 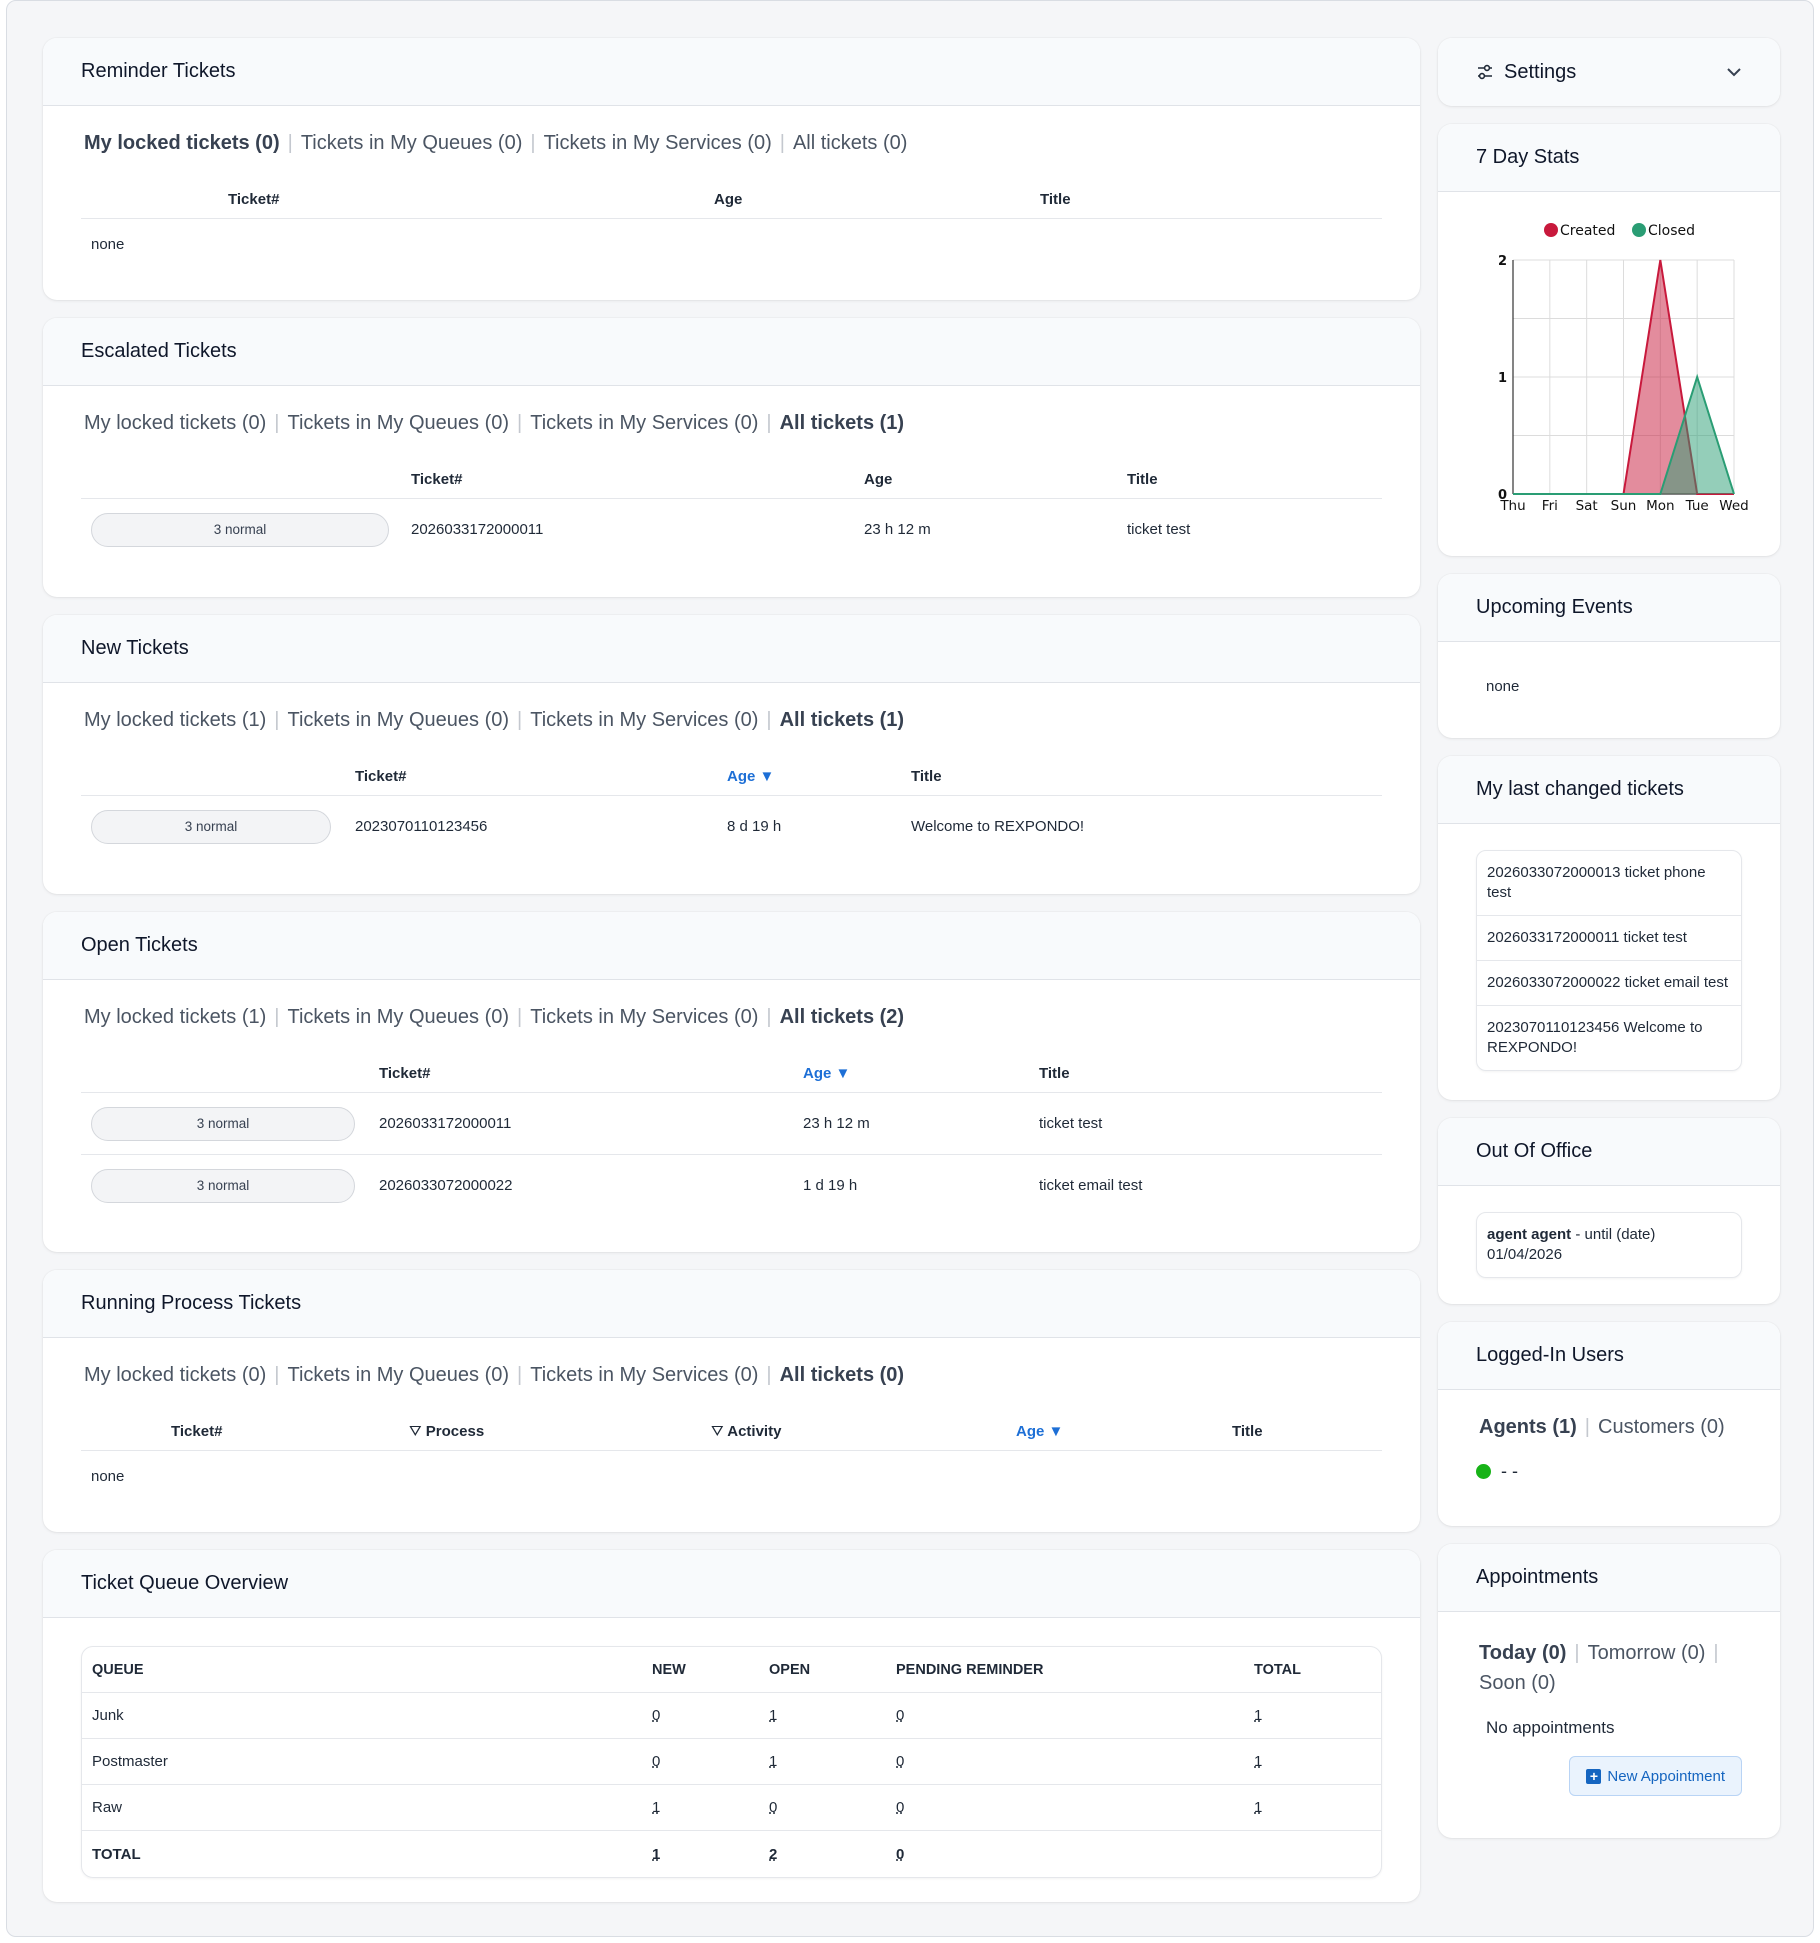 What do you see at coordinates (1523, 1653) in the screenshot?
I see `tab-today: Today (0)` at bounding box center [1523, 1653].